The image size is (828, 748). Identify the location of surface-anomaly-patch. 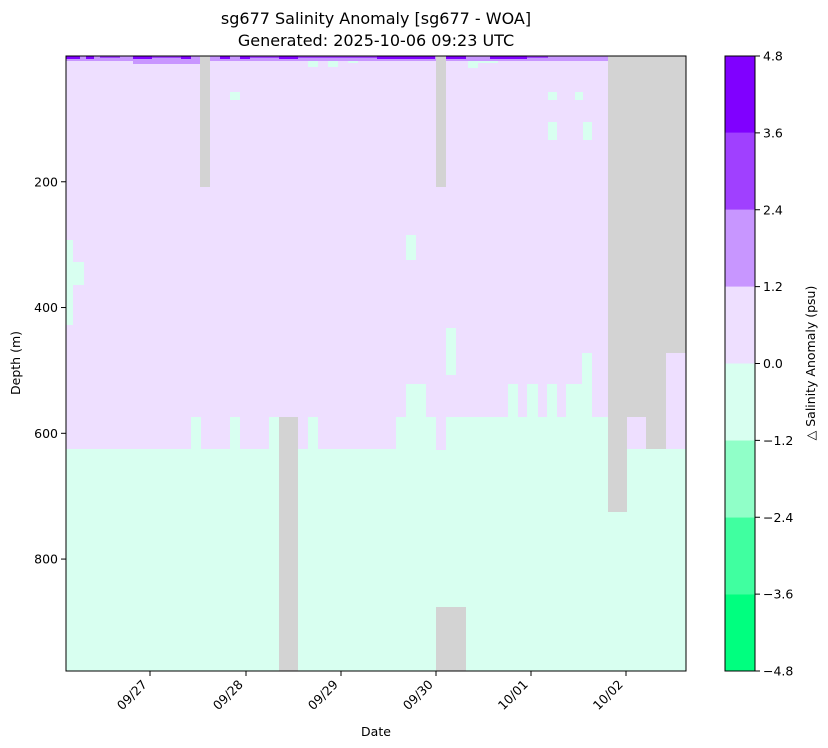
(166, 60).